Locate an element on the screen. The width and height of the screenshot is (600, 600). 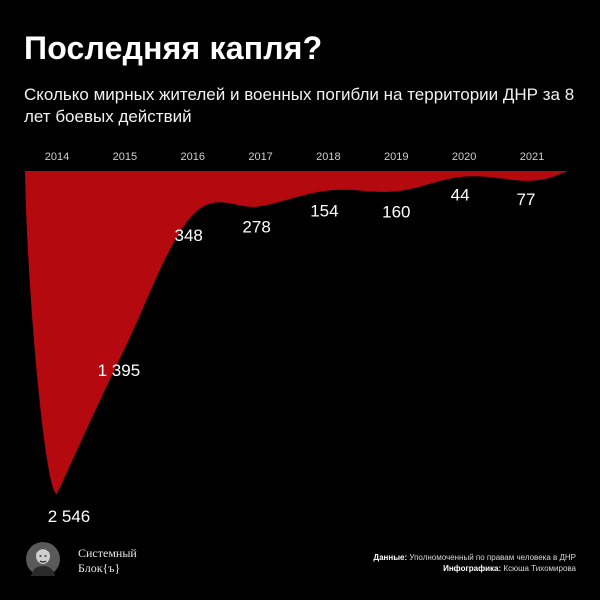
data-label-2019: 160 is located at coordinates (396, 211).